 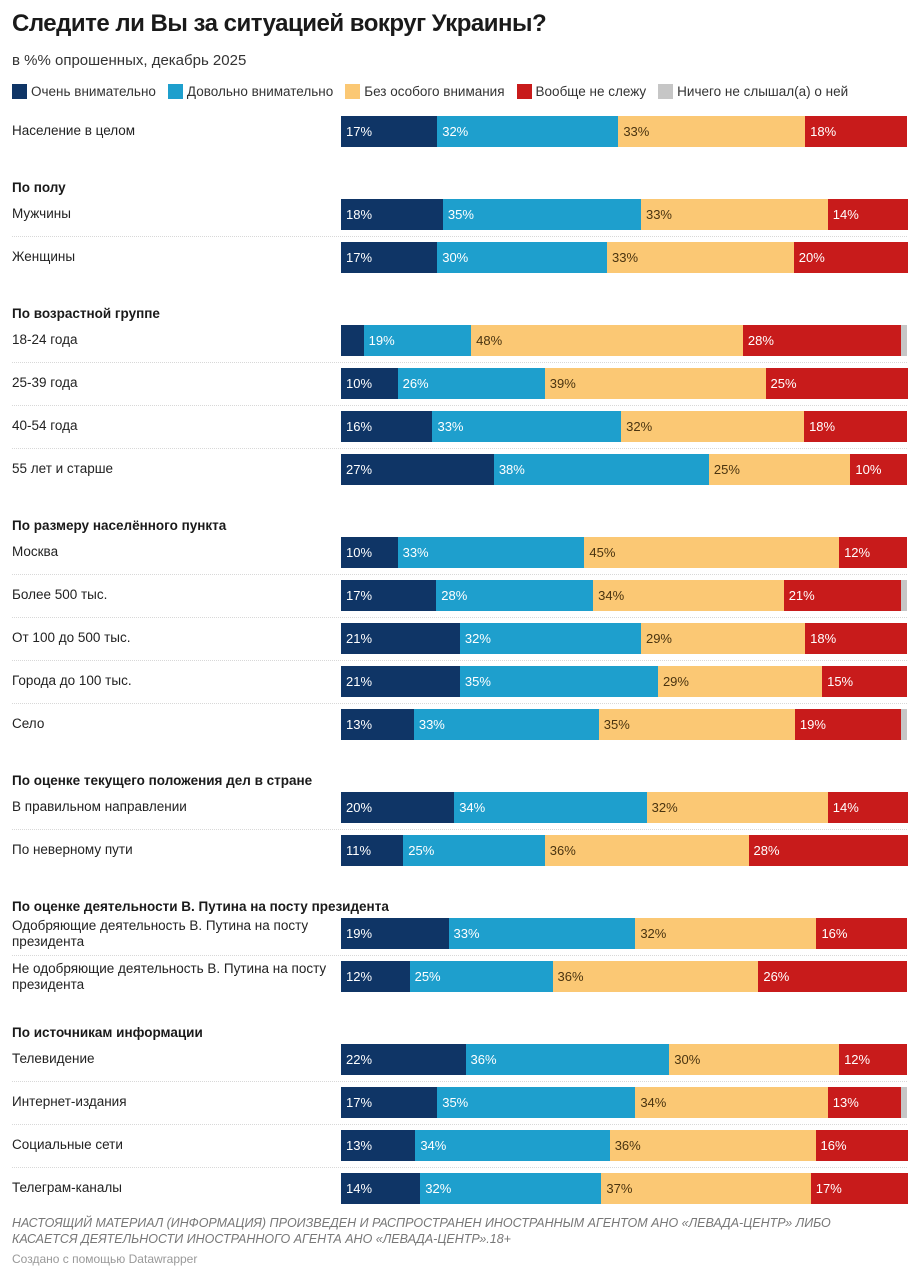 I want to click on legend-item-without-much-attention: Без особого внимания, so click(x=425, y=91).